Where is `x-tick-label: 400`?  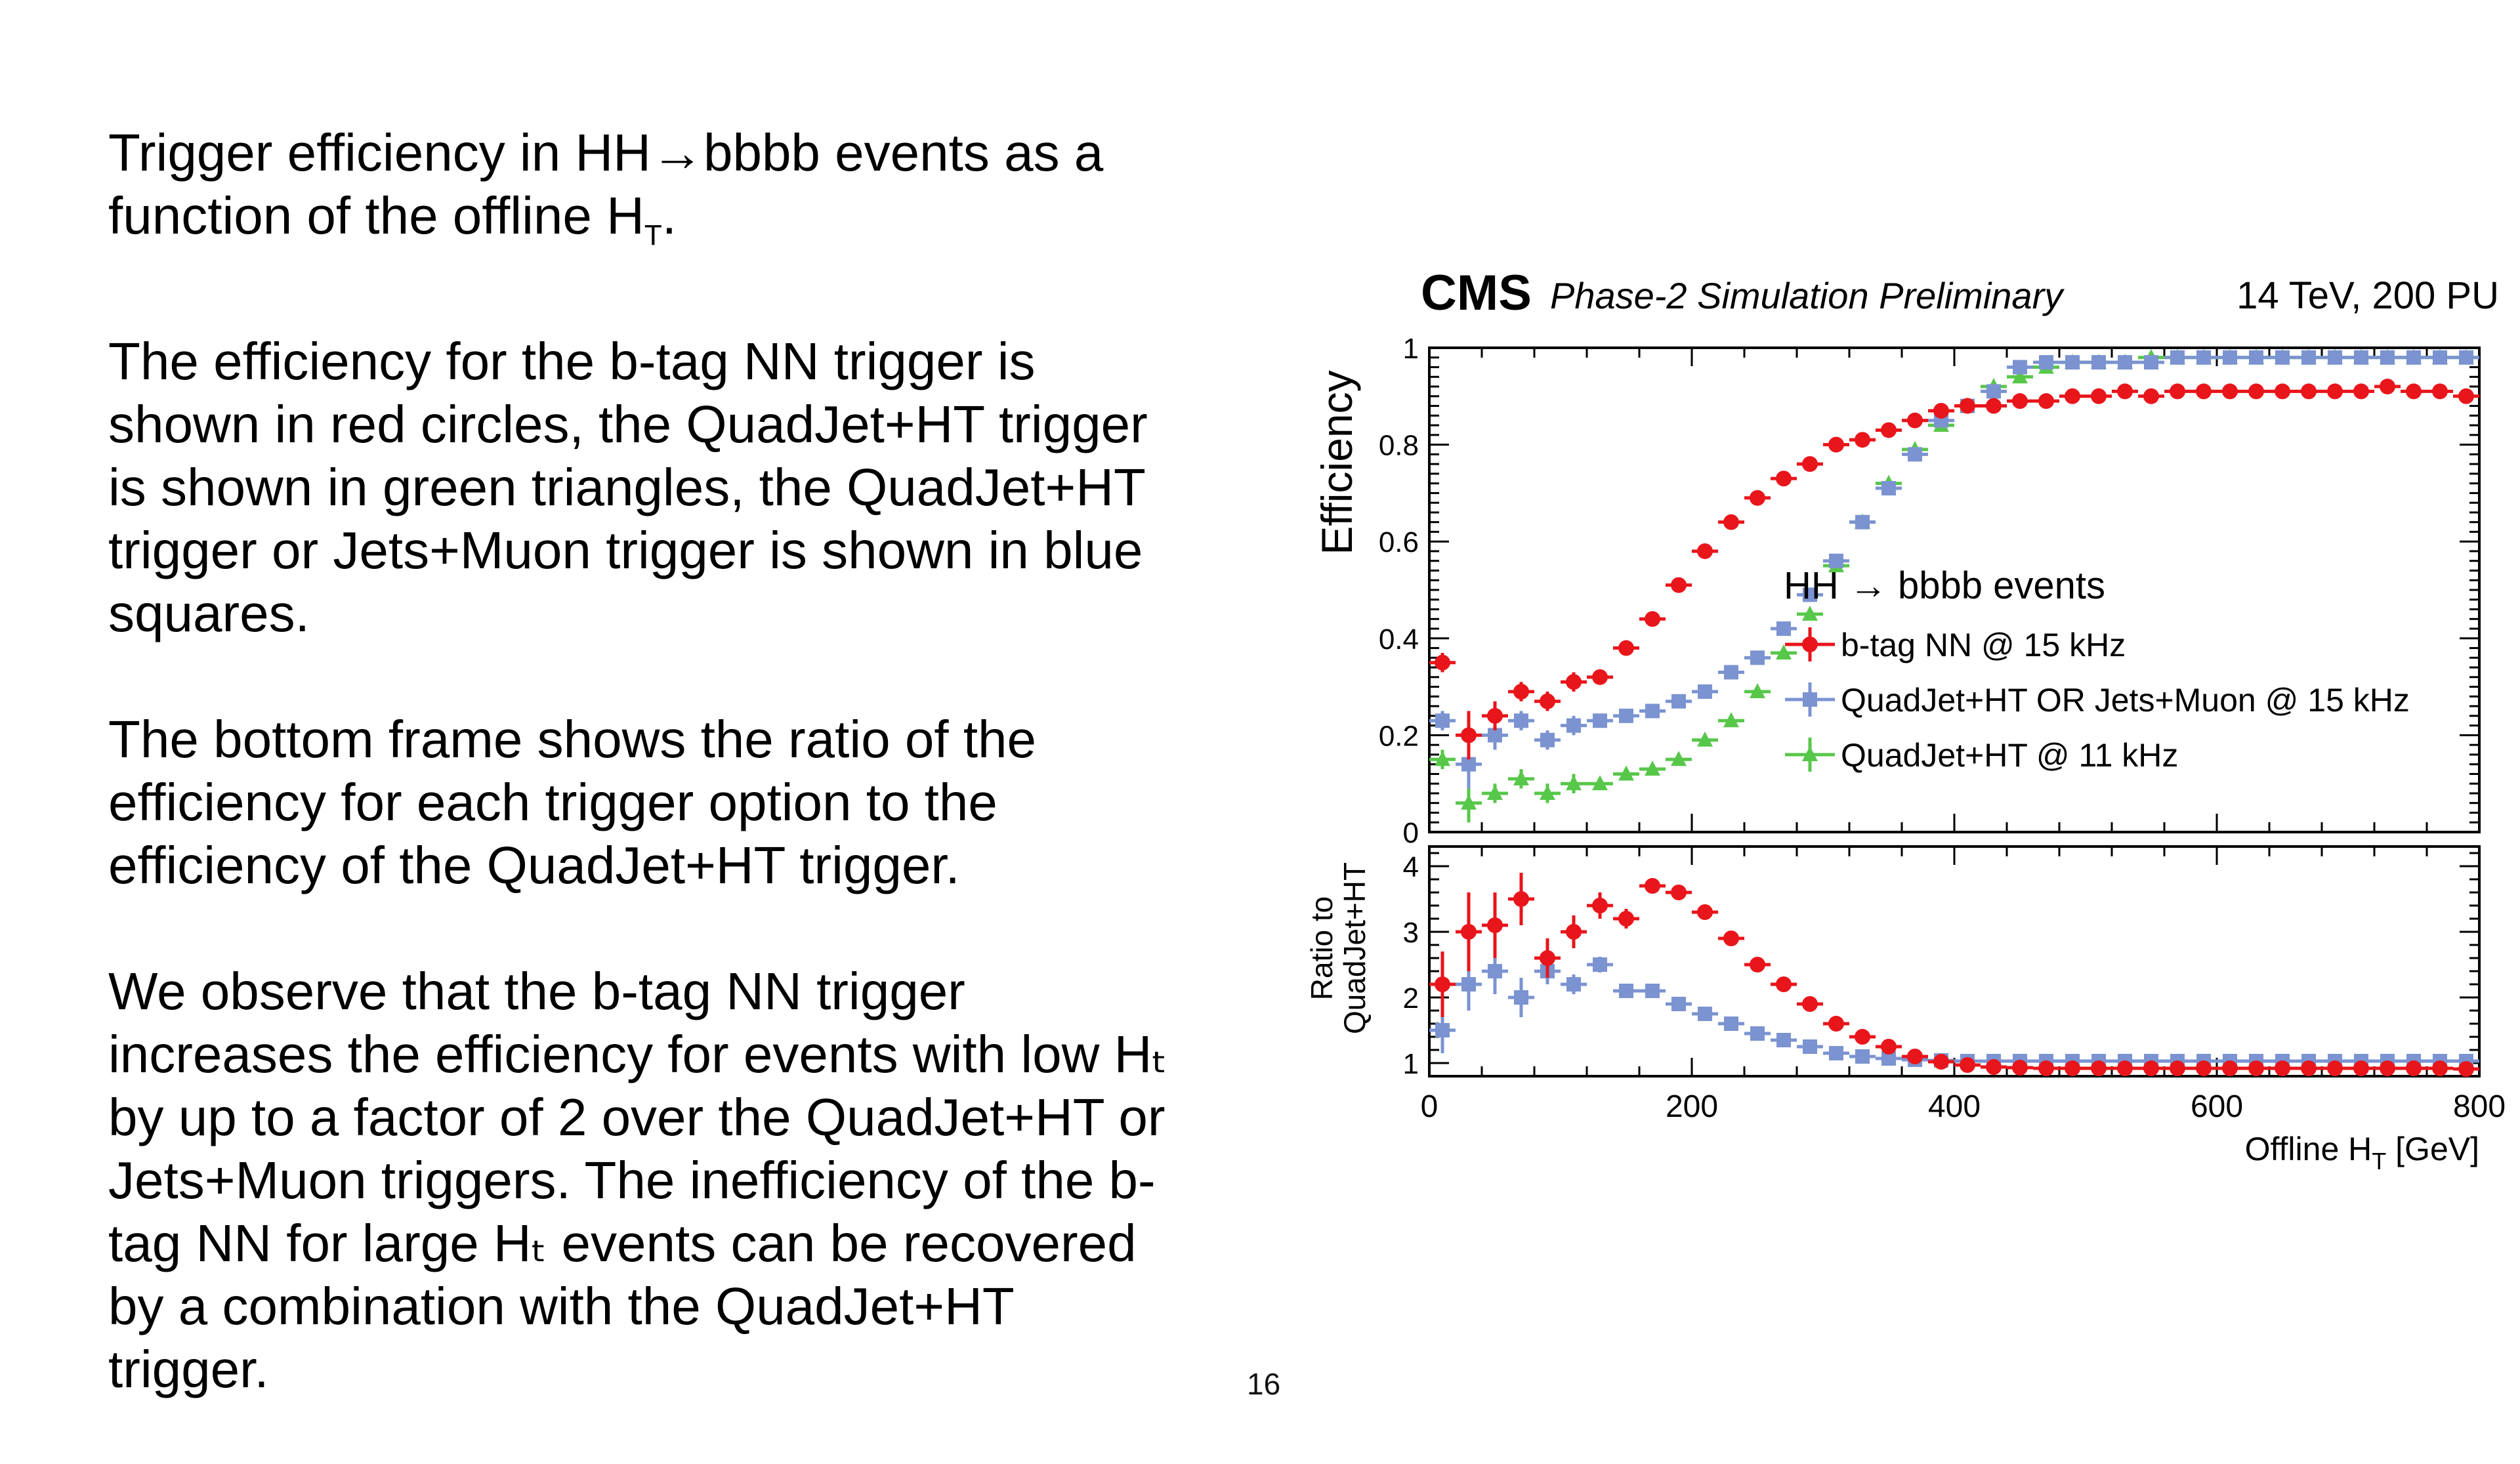
x-tick-label: 400 is located at coordinates (1954, 1106).